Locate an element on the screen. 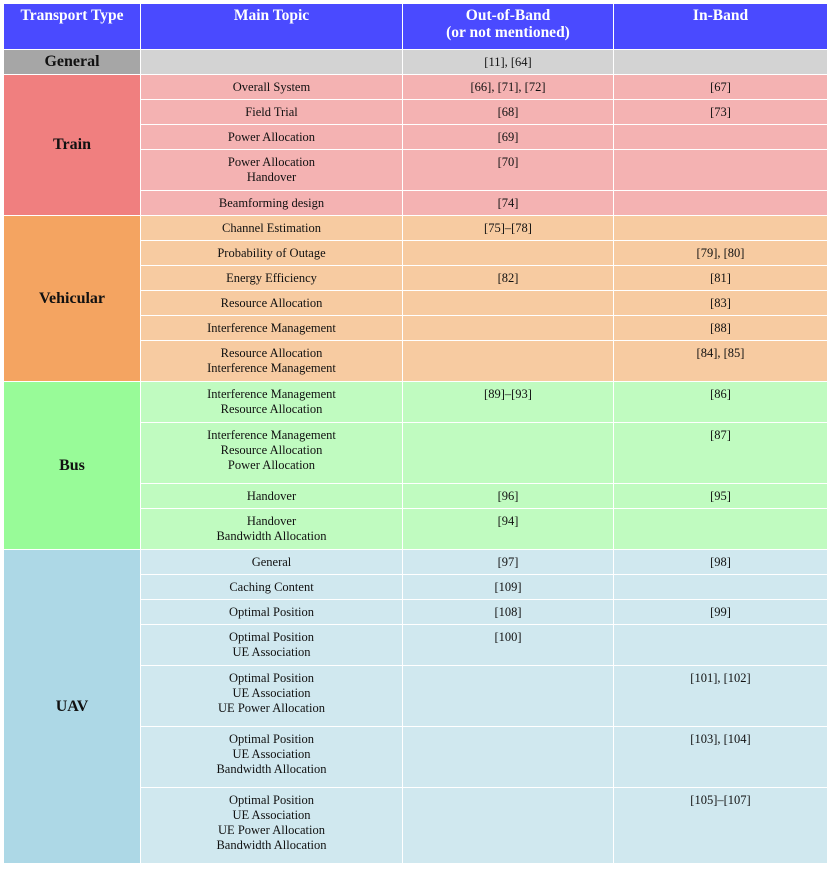 This screenshot has width=830, height=874. group-label-vehicular: Vehicular is located at coordinates (72, 298).